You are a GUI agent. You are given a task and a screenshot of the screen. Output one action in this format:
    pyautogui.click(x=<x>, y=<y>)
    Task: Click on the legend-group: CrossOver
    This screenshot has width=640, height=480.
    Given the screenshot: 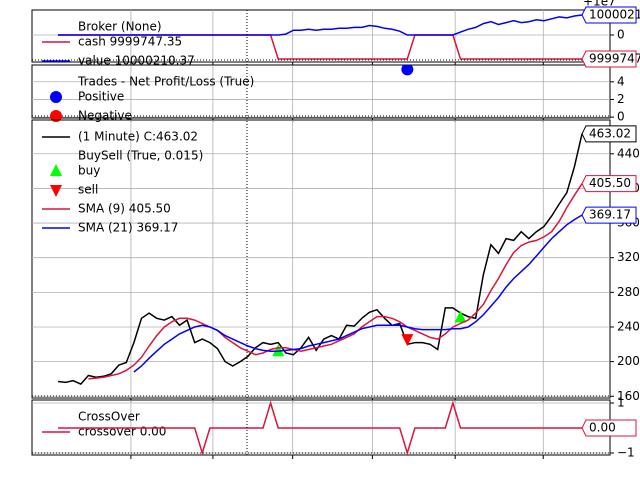 What is the action you would take?
    pyautogui.click(x=109, y=417)
    